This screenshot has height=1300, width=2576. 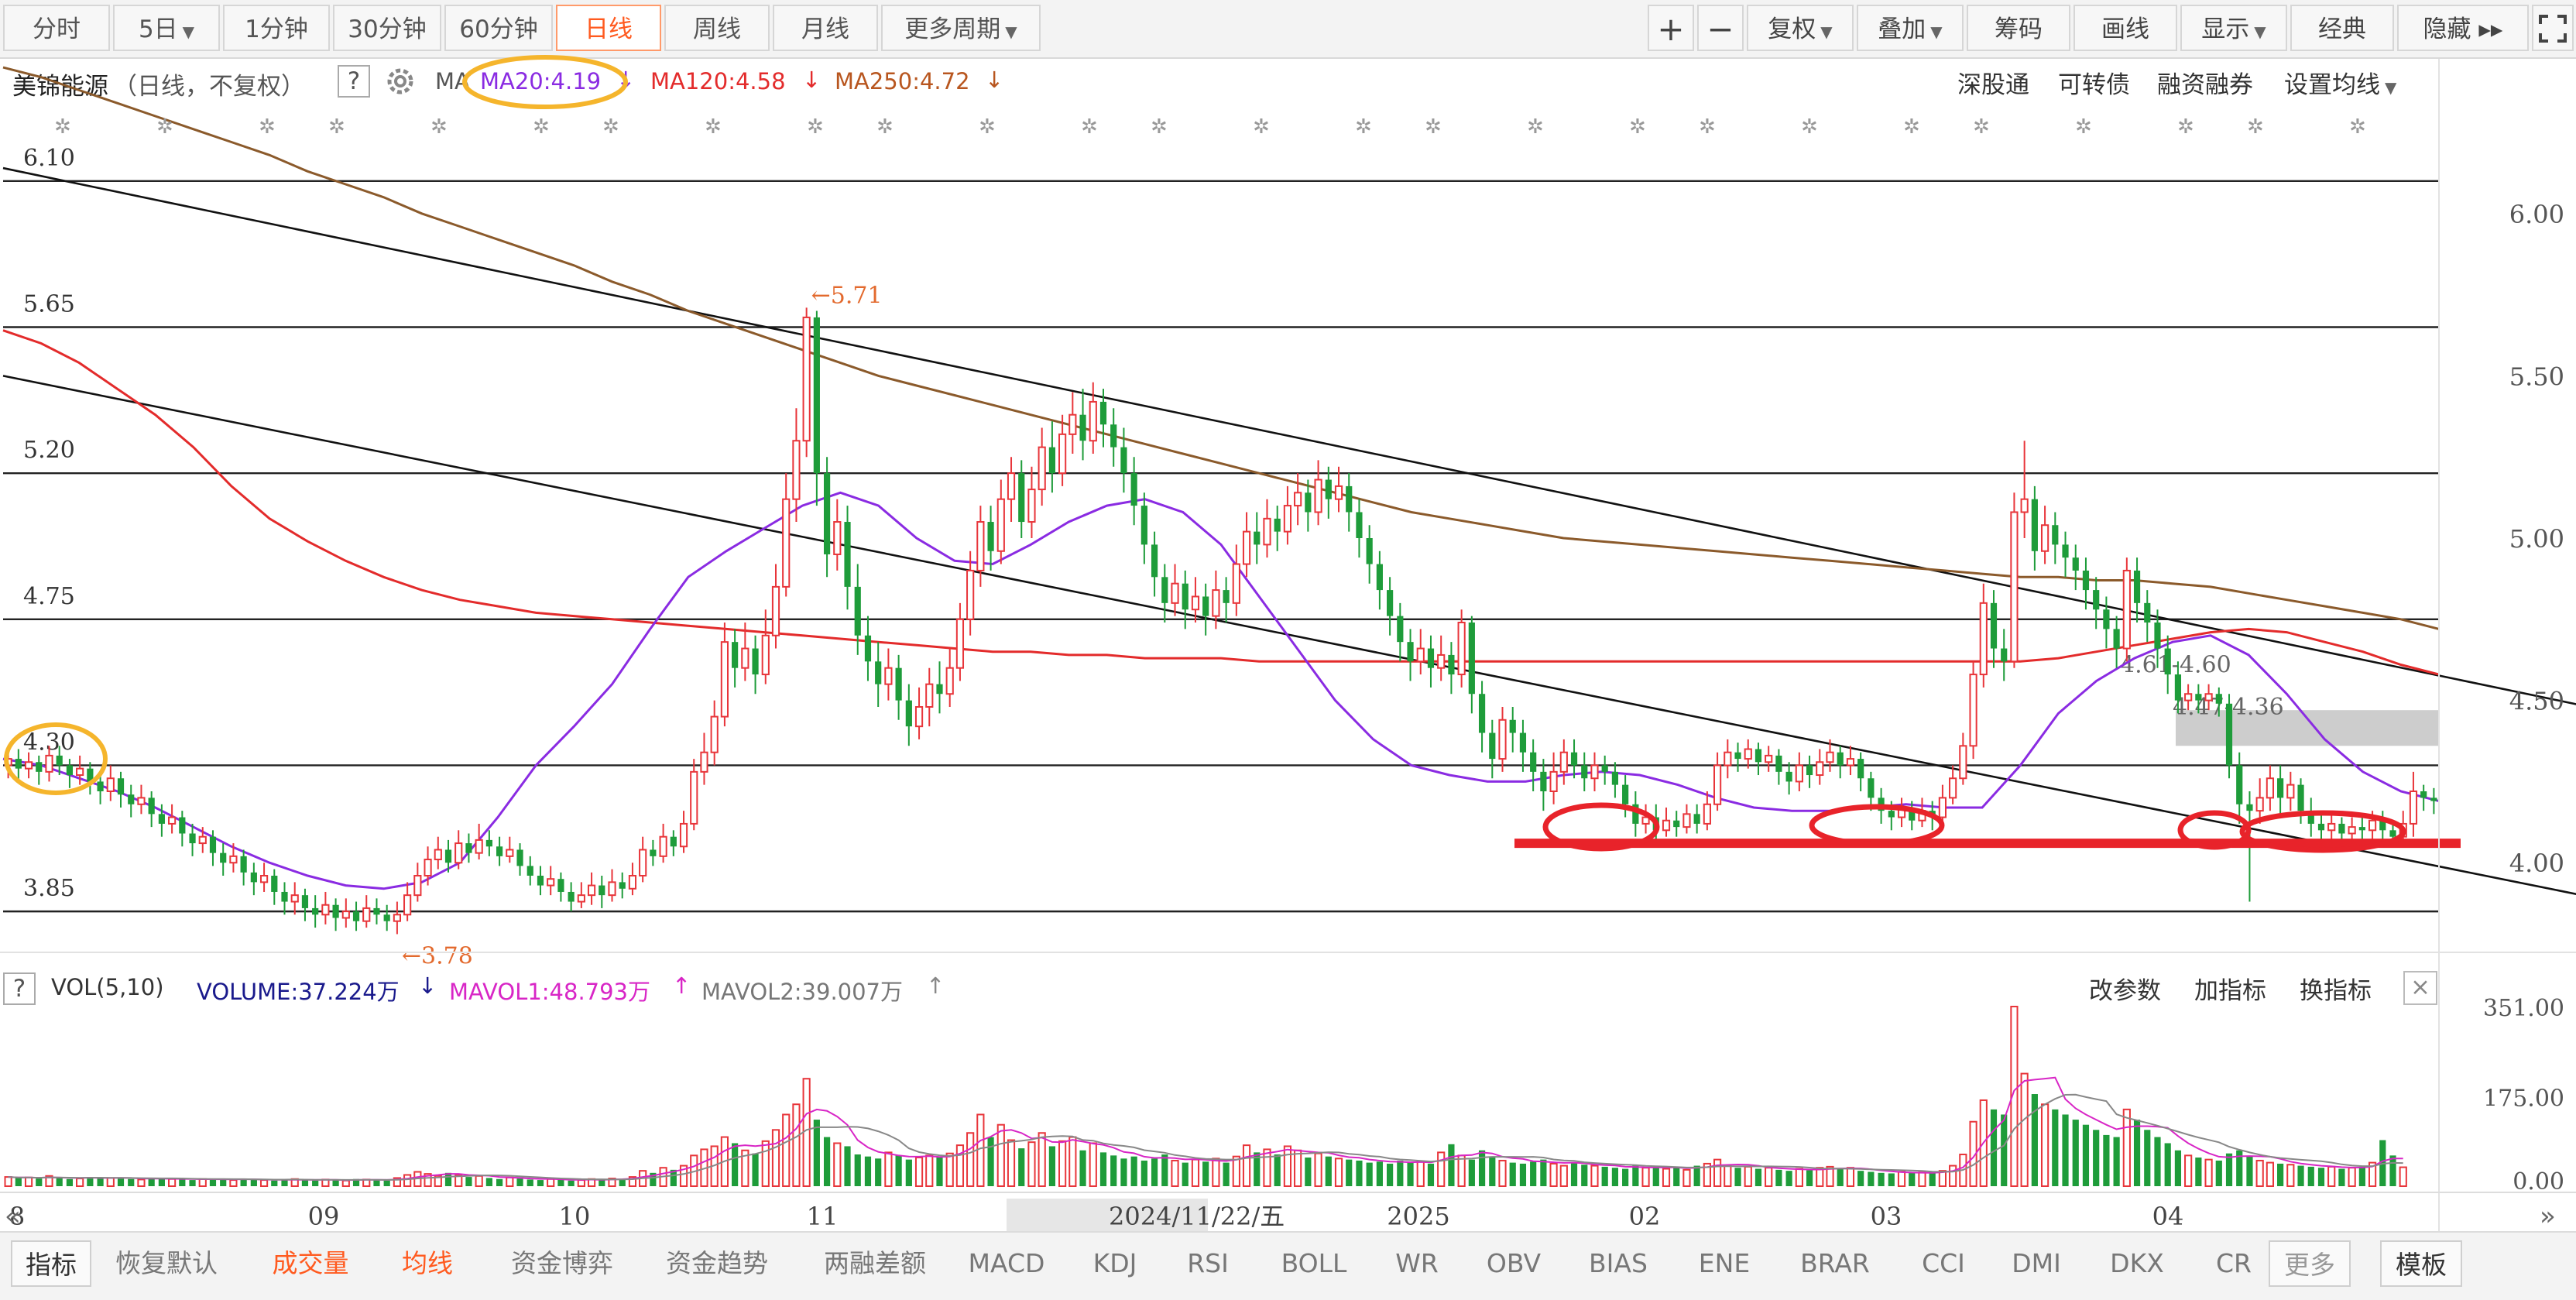 What do you see at coordinates (427, 1263) in the screenshot?
I see `tab-ma: 均线` at bounding box center [427, 1263].